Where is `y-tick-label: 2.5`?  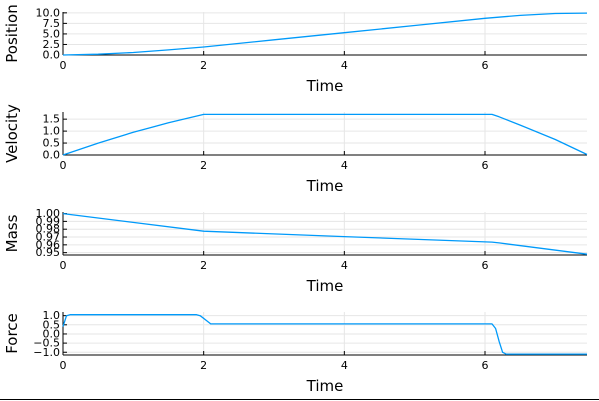
y-tick-label: 2.5 is located at coordinates (52, 44).